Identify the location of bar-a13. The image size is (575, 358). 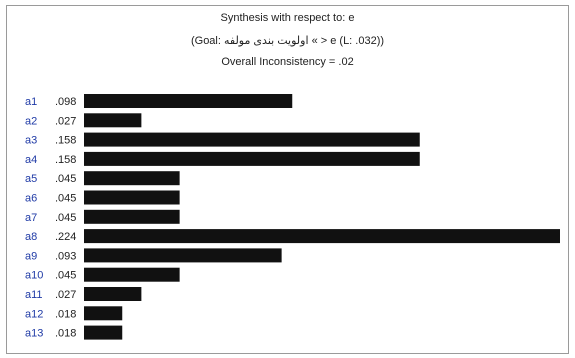
(103, 332).